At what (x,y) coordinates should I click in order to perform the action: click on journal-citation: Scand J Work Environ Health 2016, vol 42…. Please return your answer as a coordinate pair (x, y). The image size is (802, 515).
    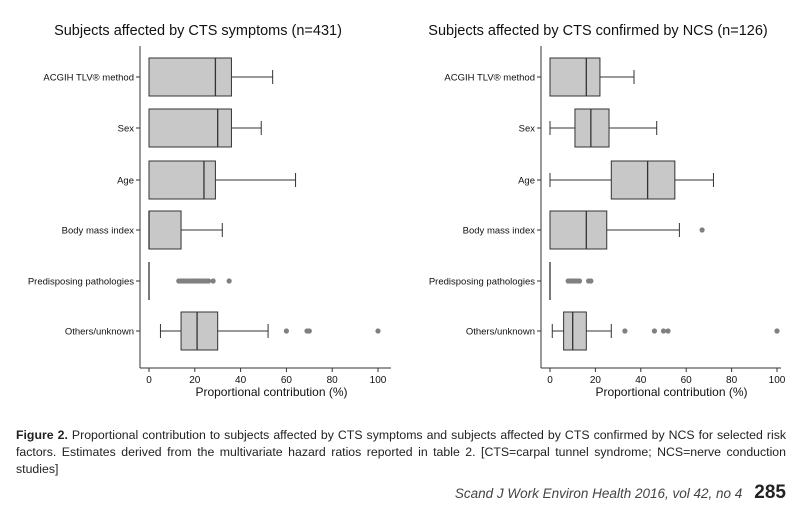
    Looking at the image, I should click on (598, 493).